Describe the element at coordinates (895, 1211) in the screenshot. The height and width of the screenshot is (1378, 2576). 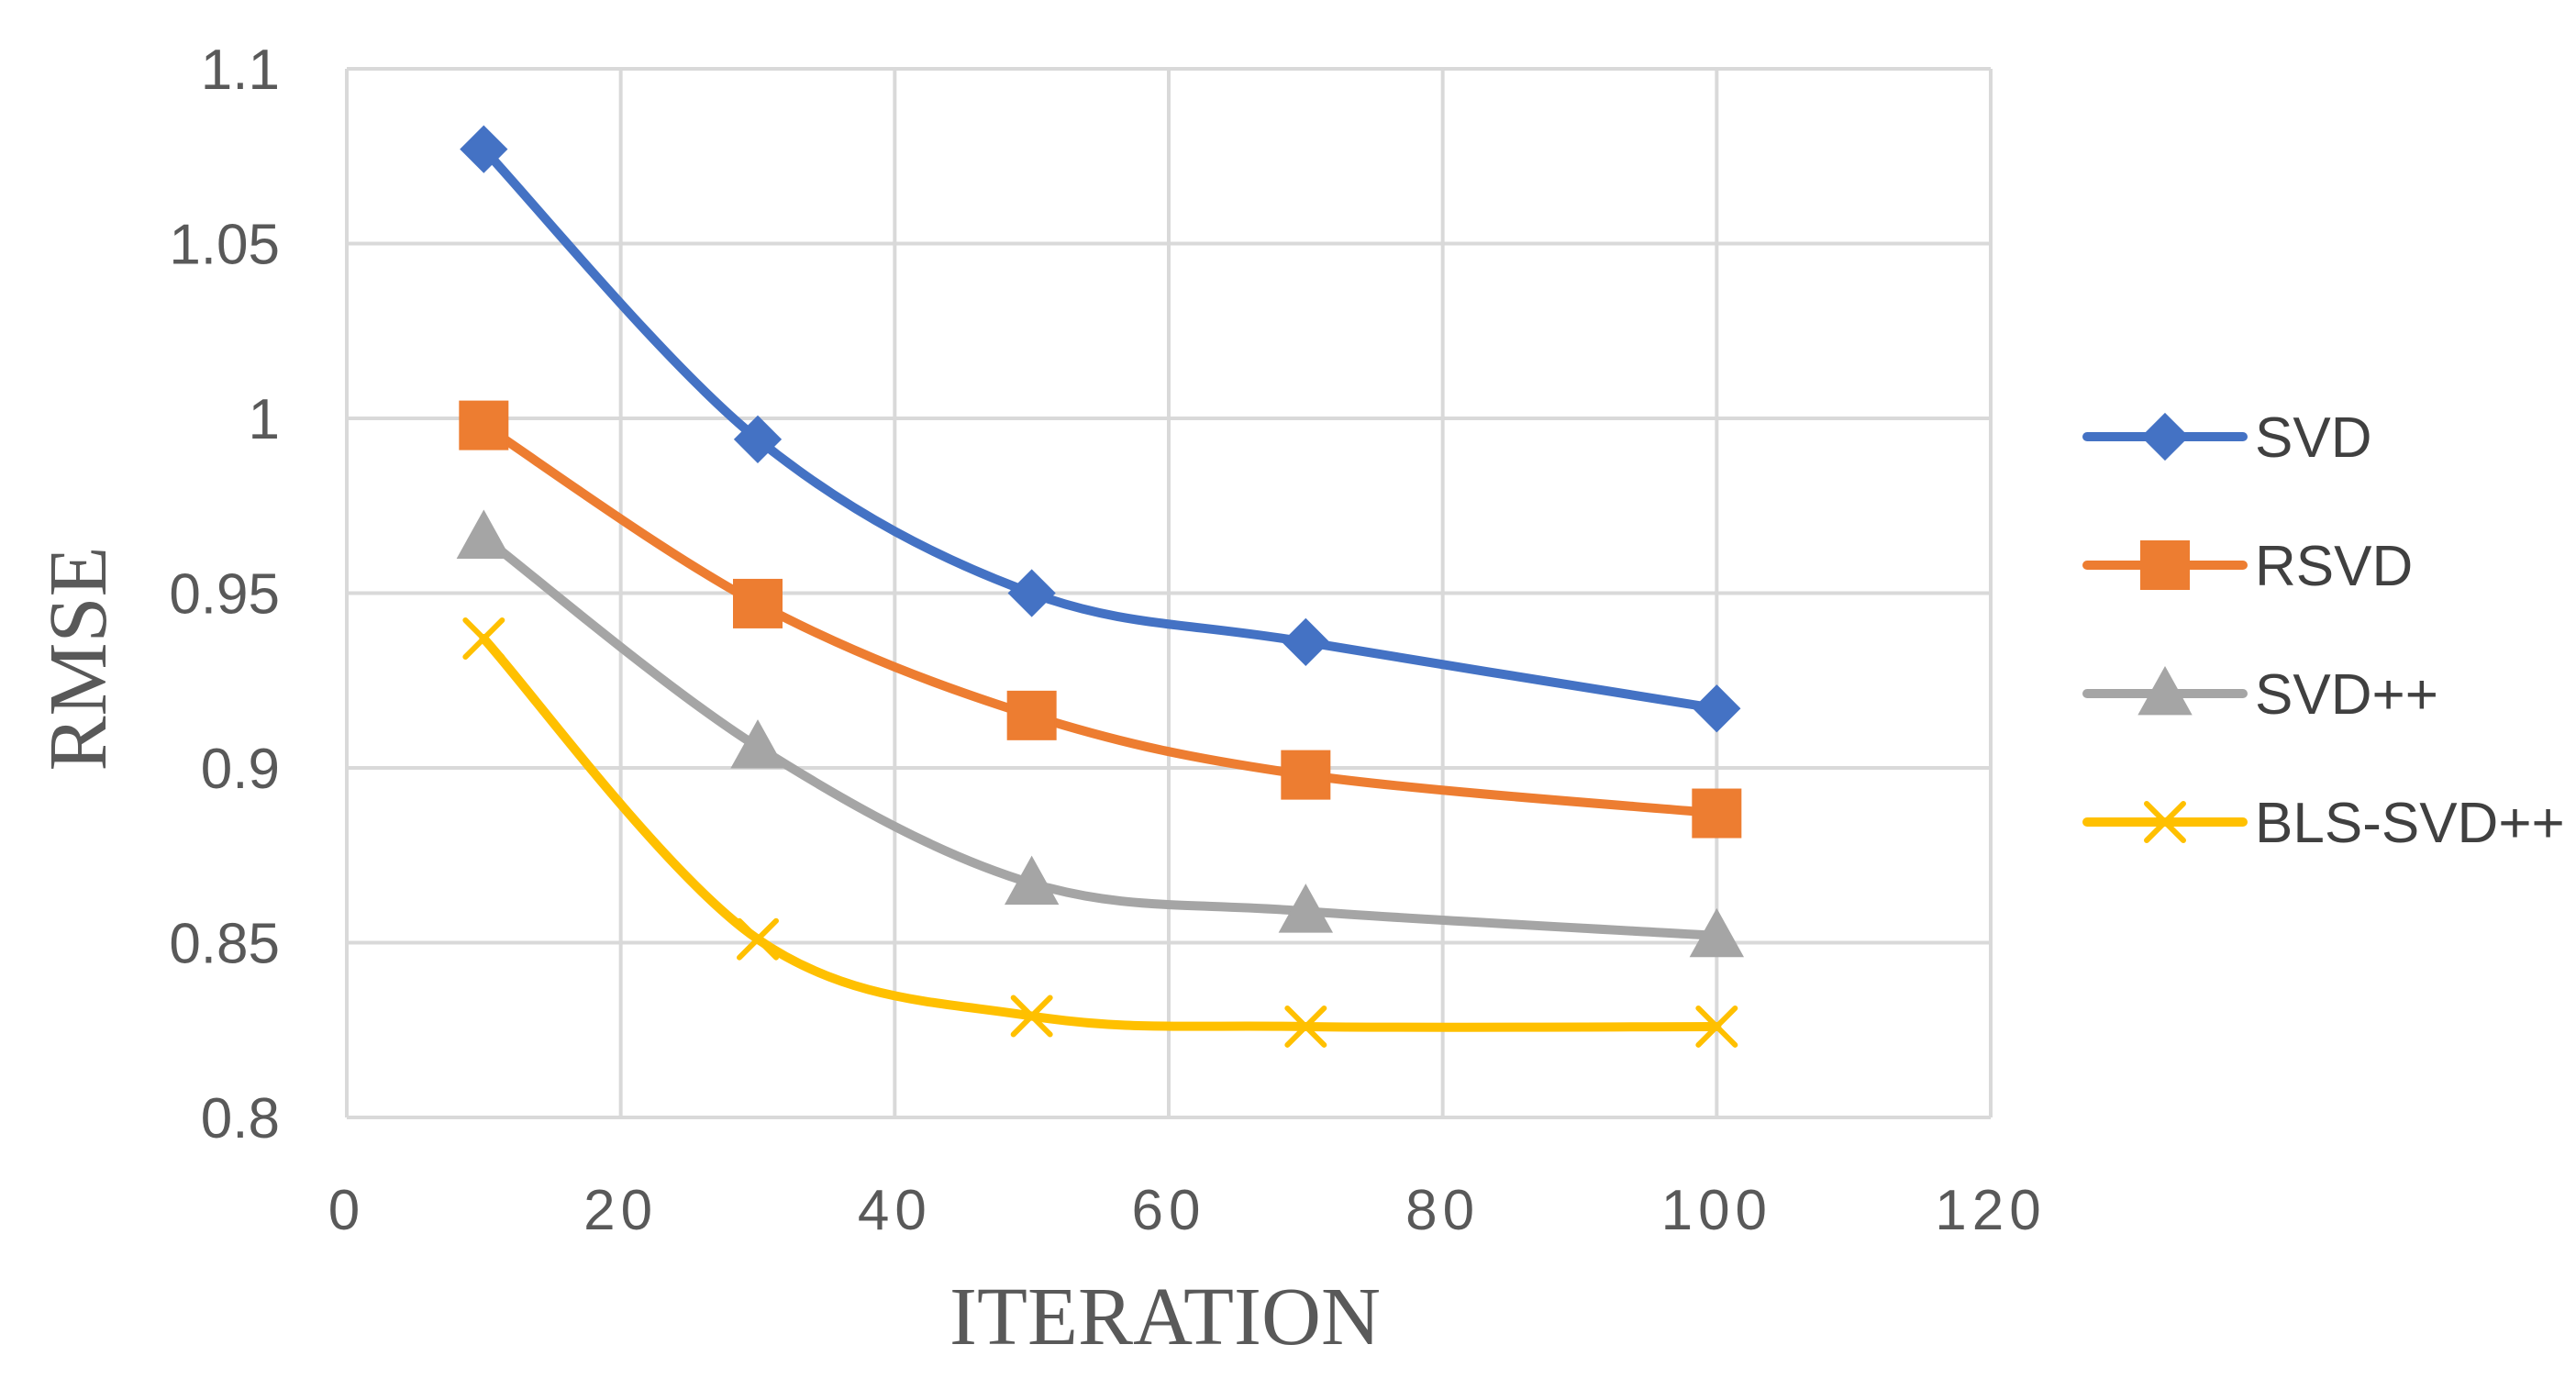
I see `x-tick-label: 40` at that location.